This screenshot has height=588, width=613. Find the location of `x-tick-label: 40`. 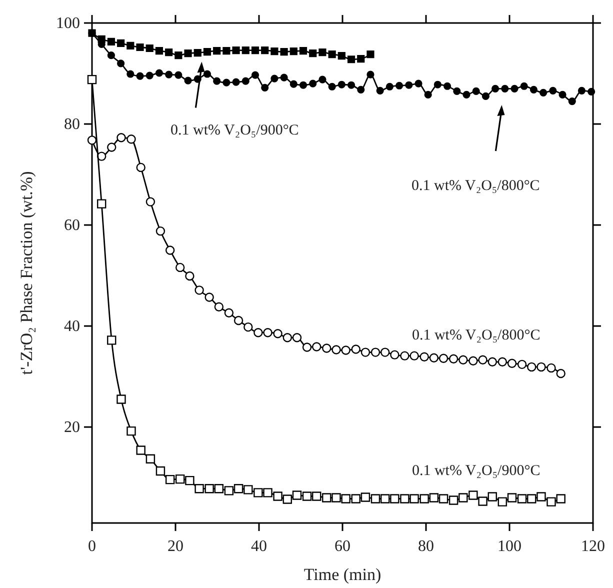

x-tick-label: 40 is located at coordinates (259, 546).